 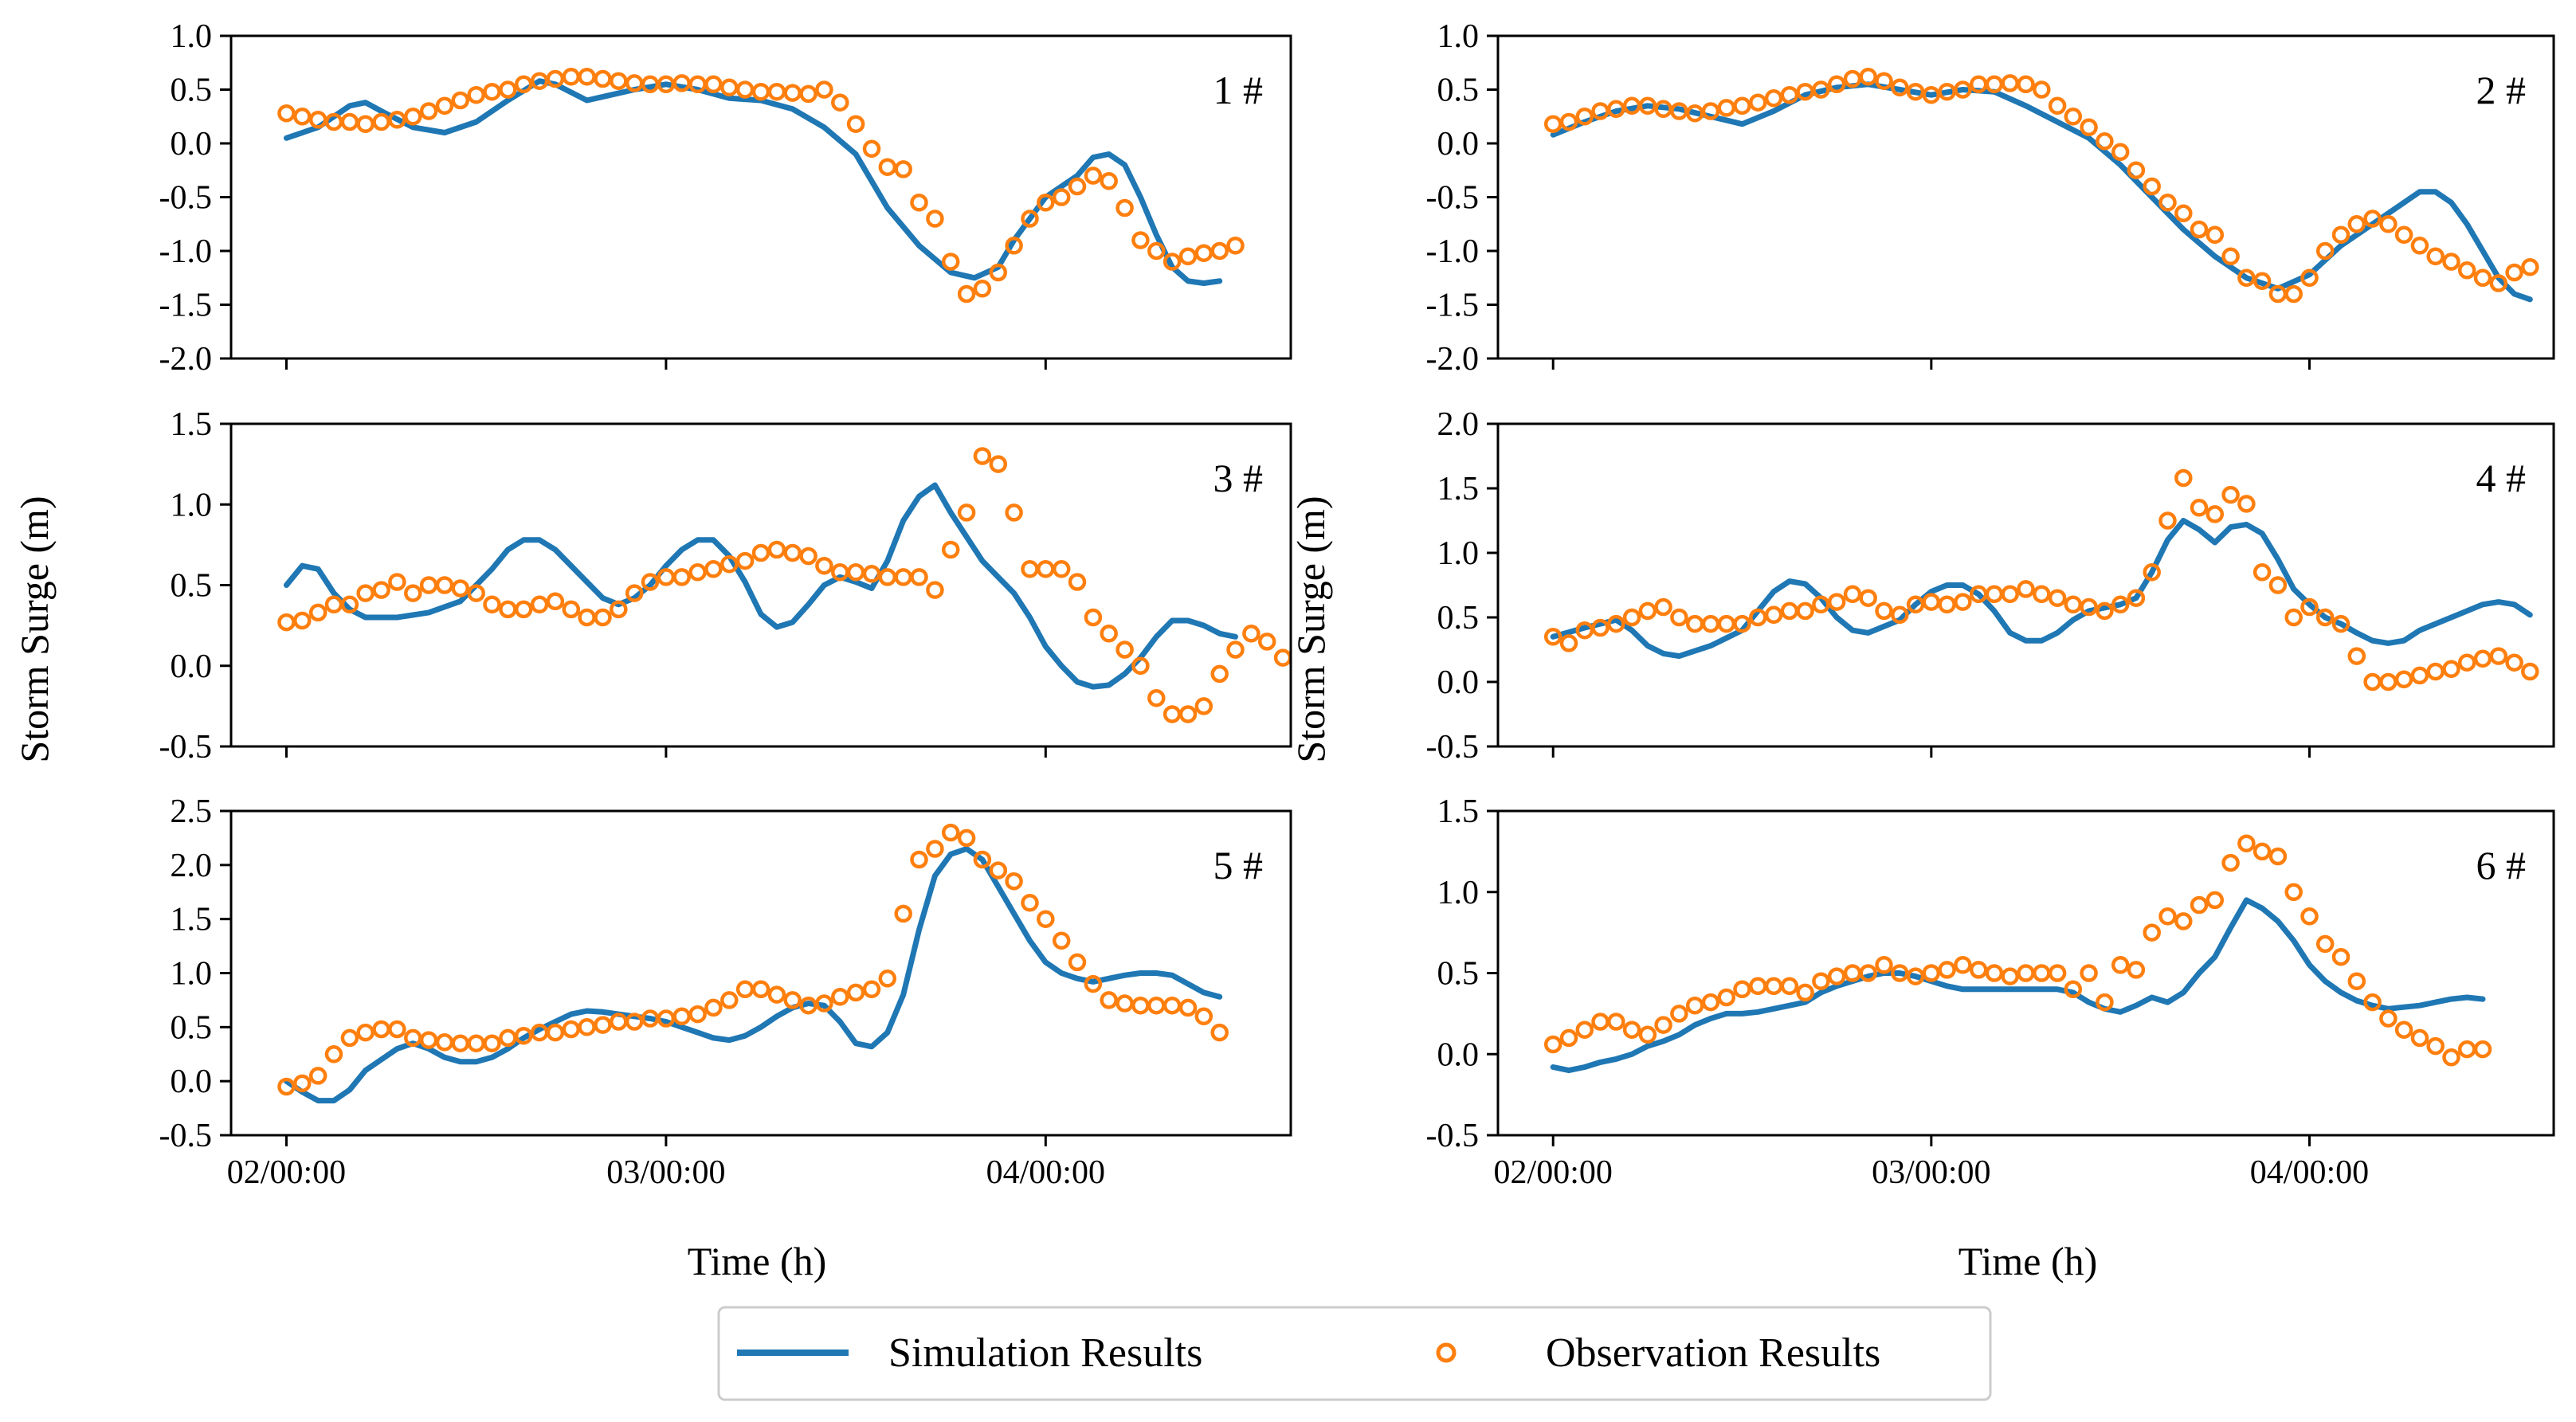 I want to click on plot-frame, so click(x=2025, y=585).